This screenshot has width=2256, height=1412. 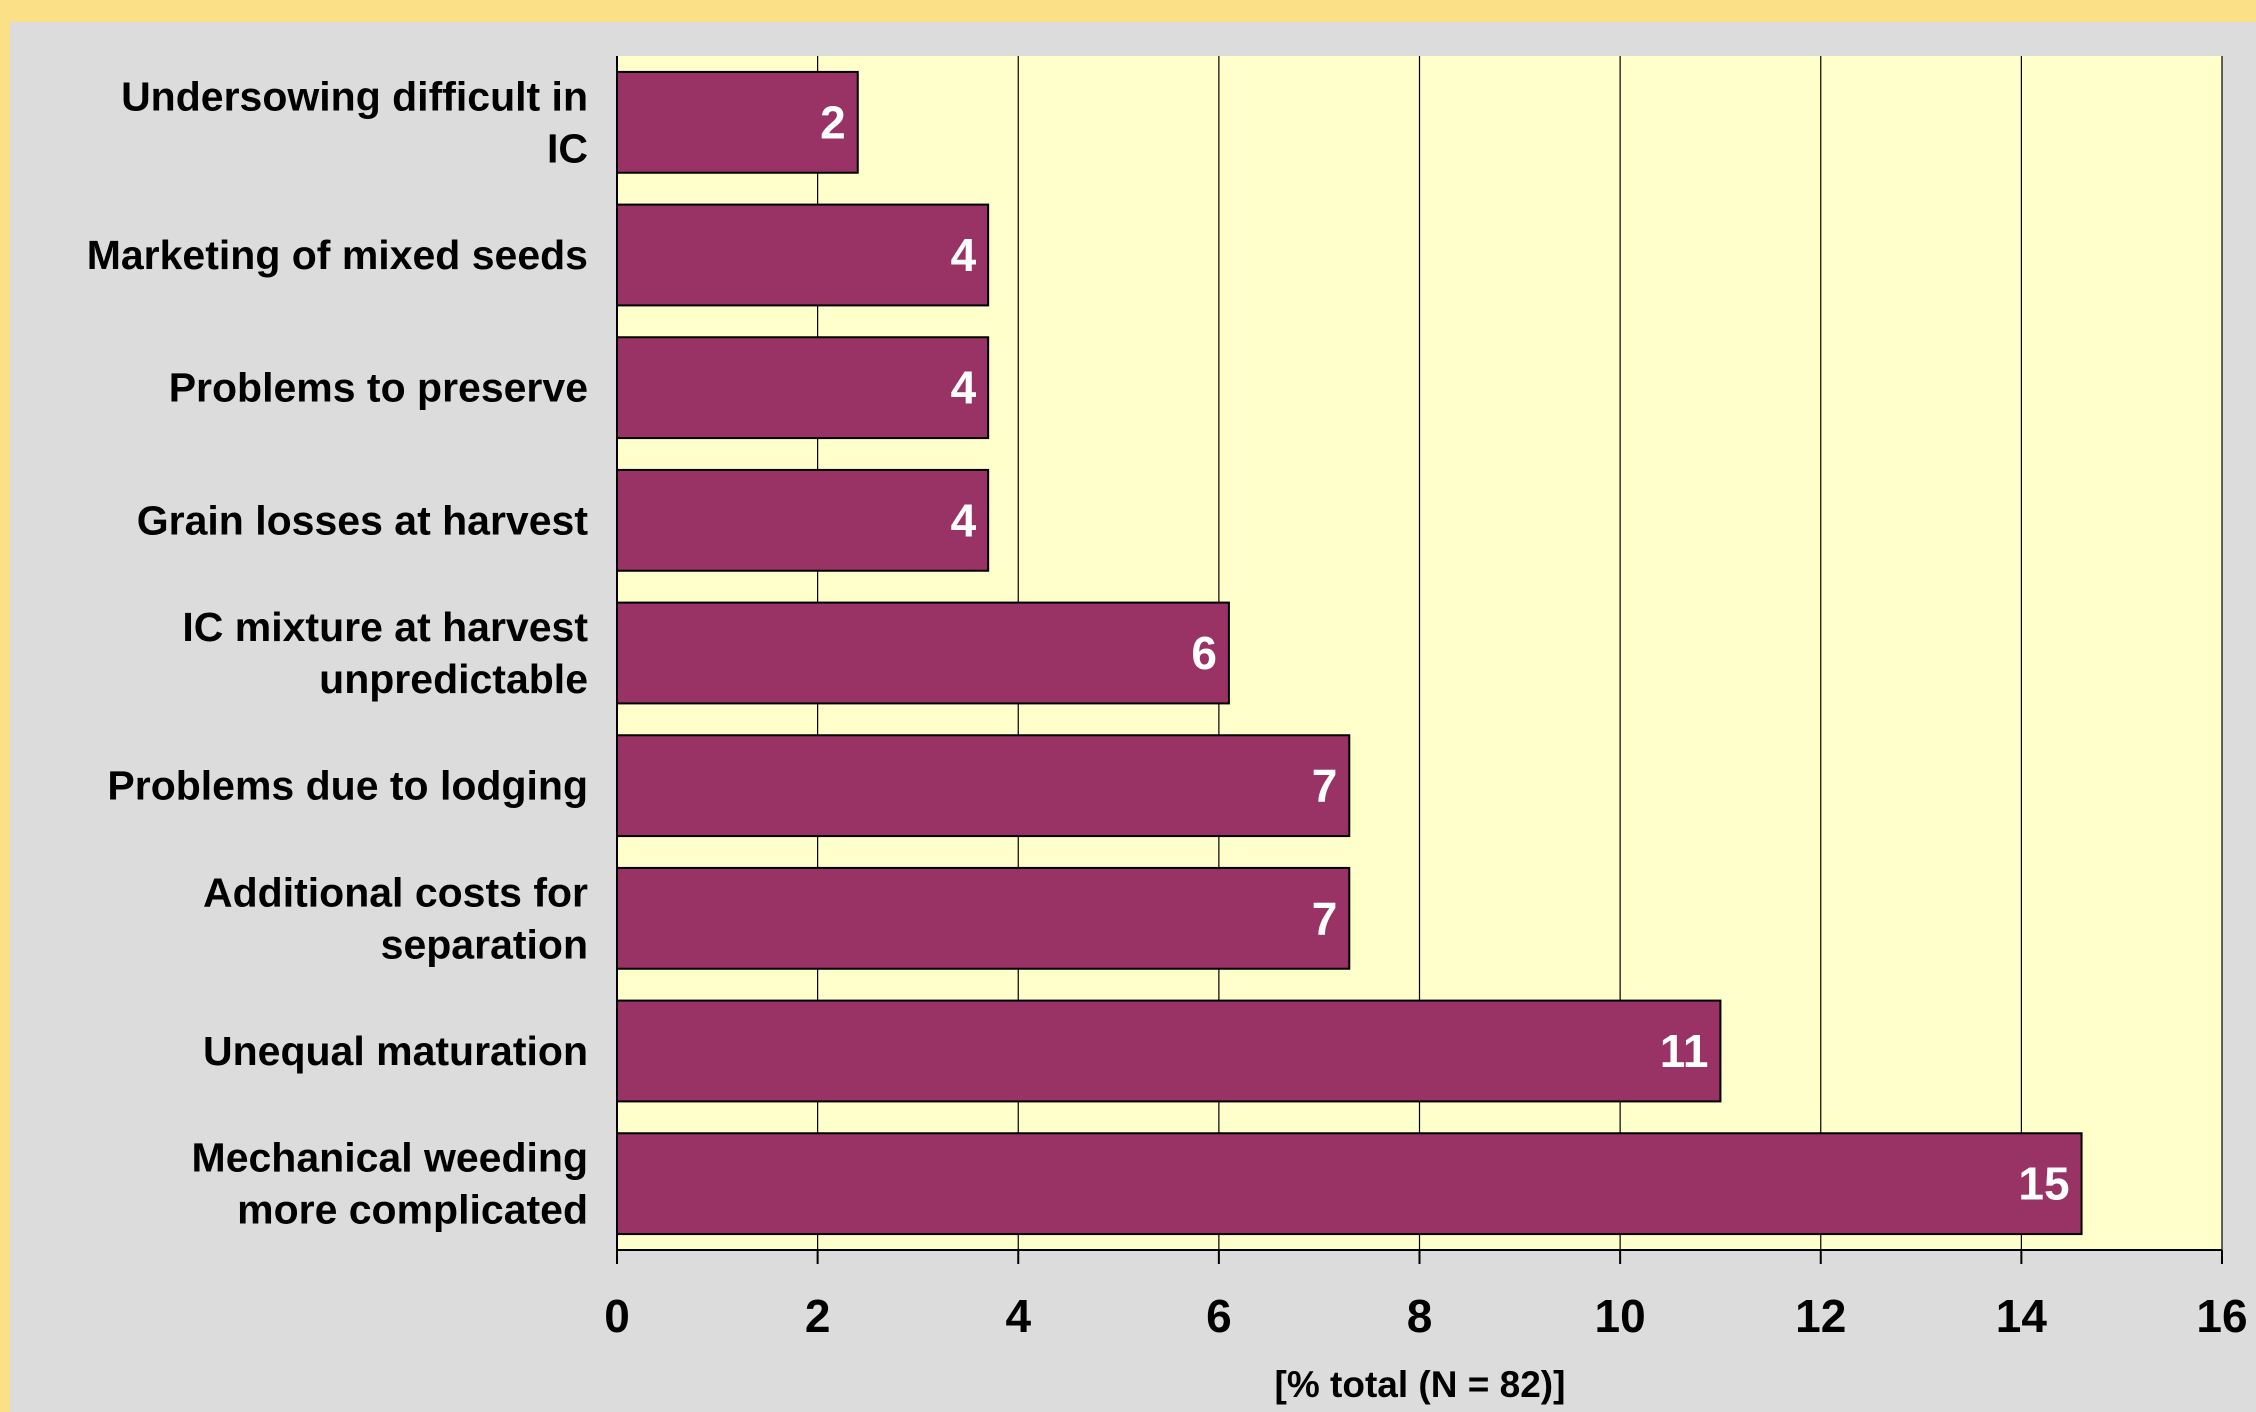 What do you see at coordinates (617, 1316) in the screenshot?
I see `x-tick-label: 0` at bounding box center [617, 1316].